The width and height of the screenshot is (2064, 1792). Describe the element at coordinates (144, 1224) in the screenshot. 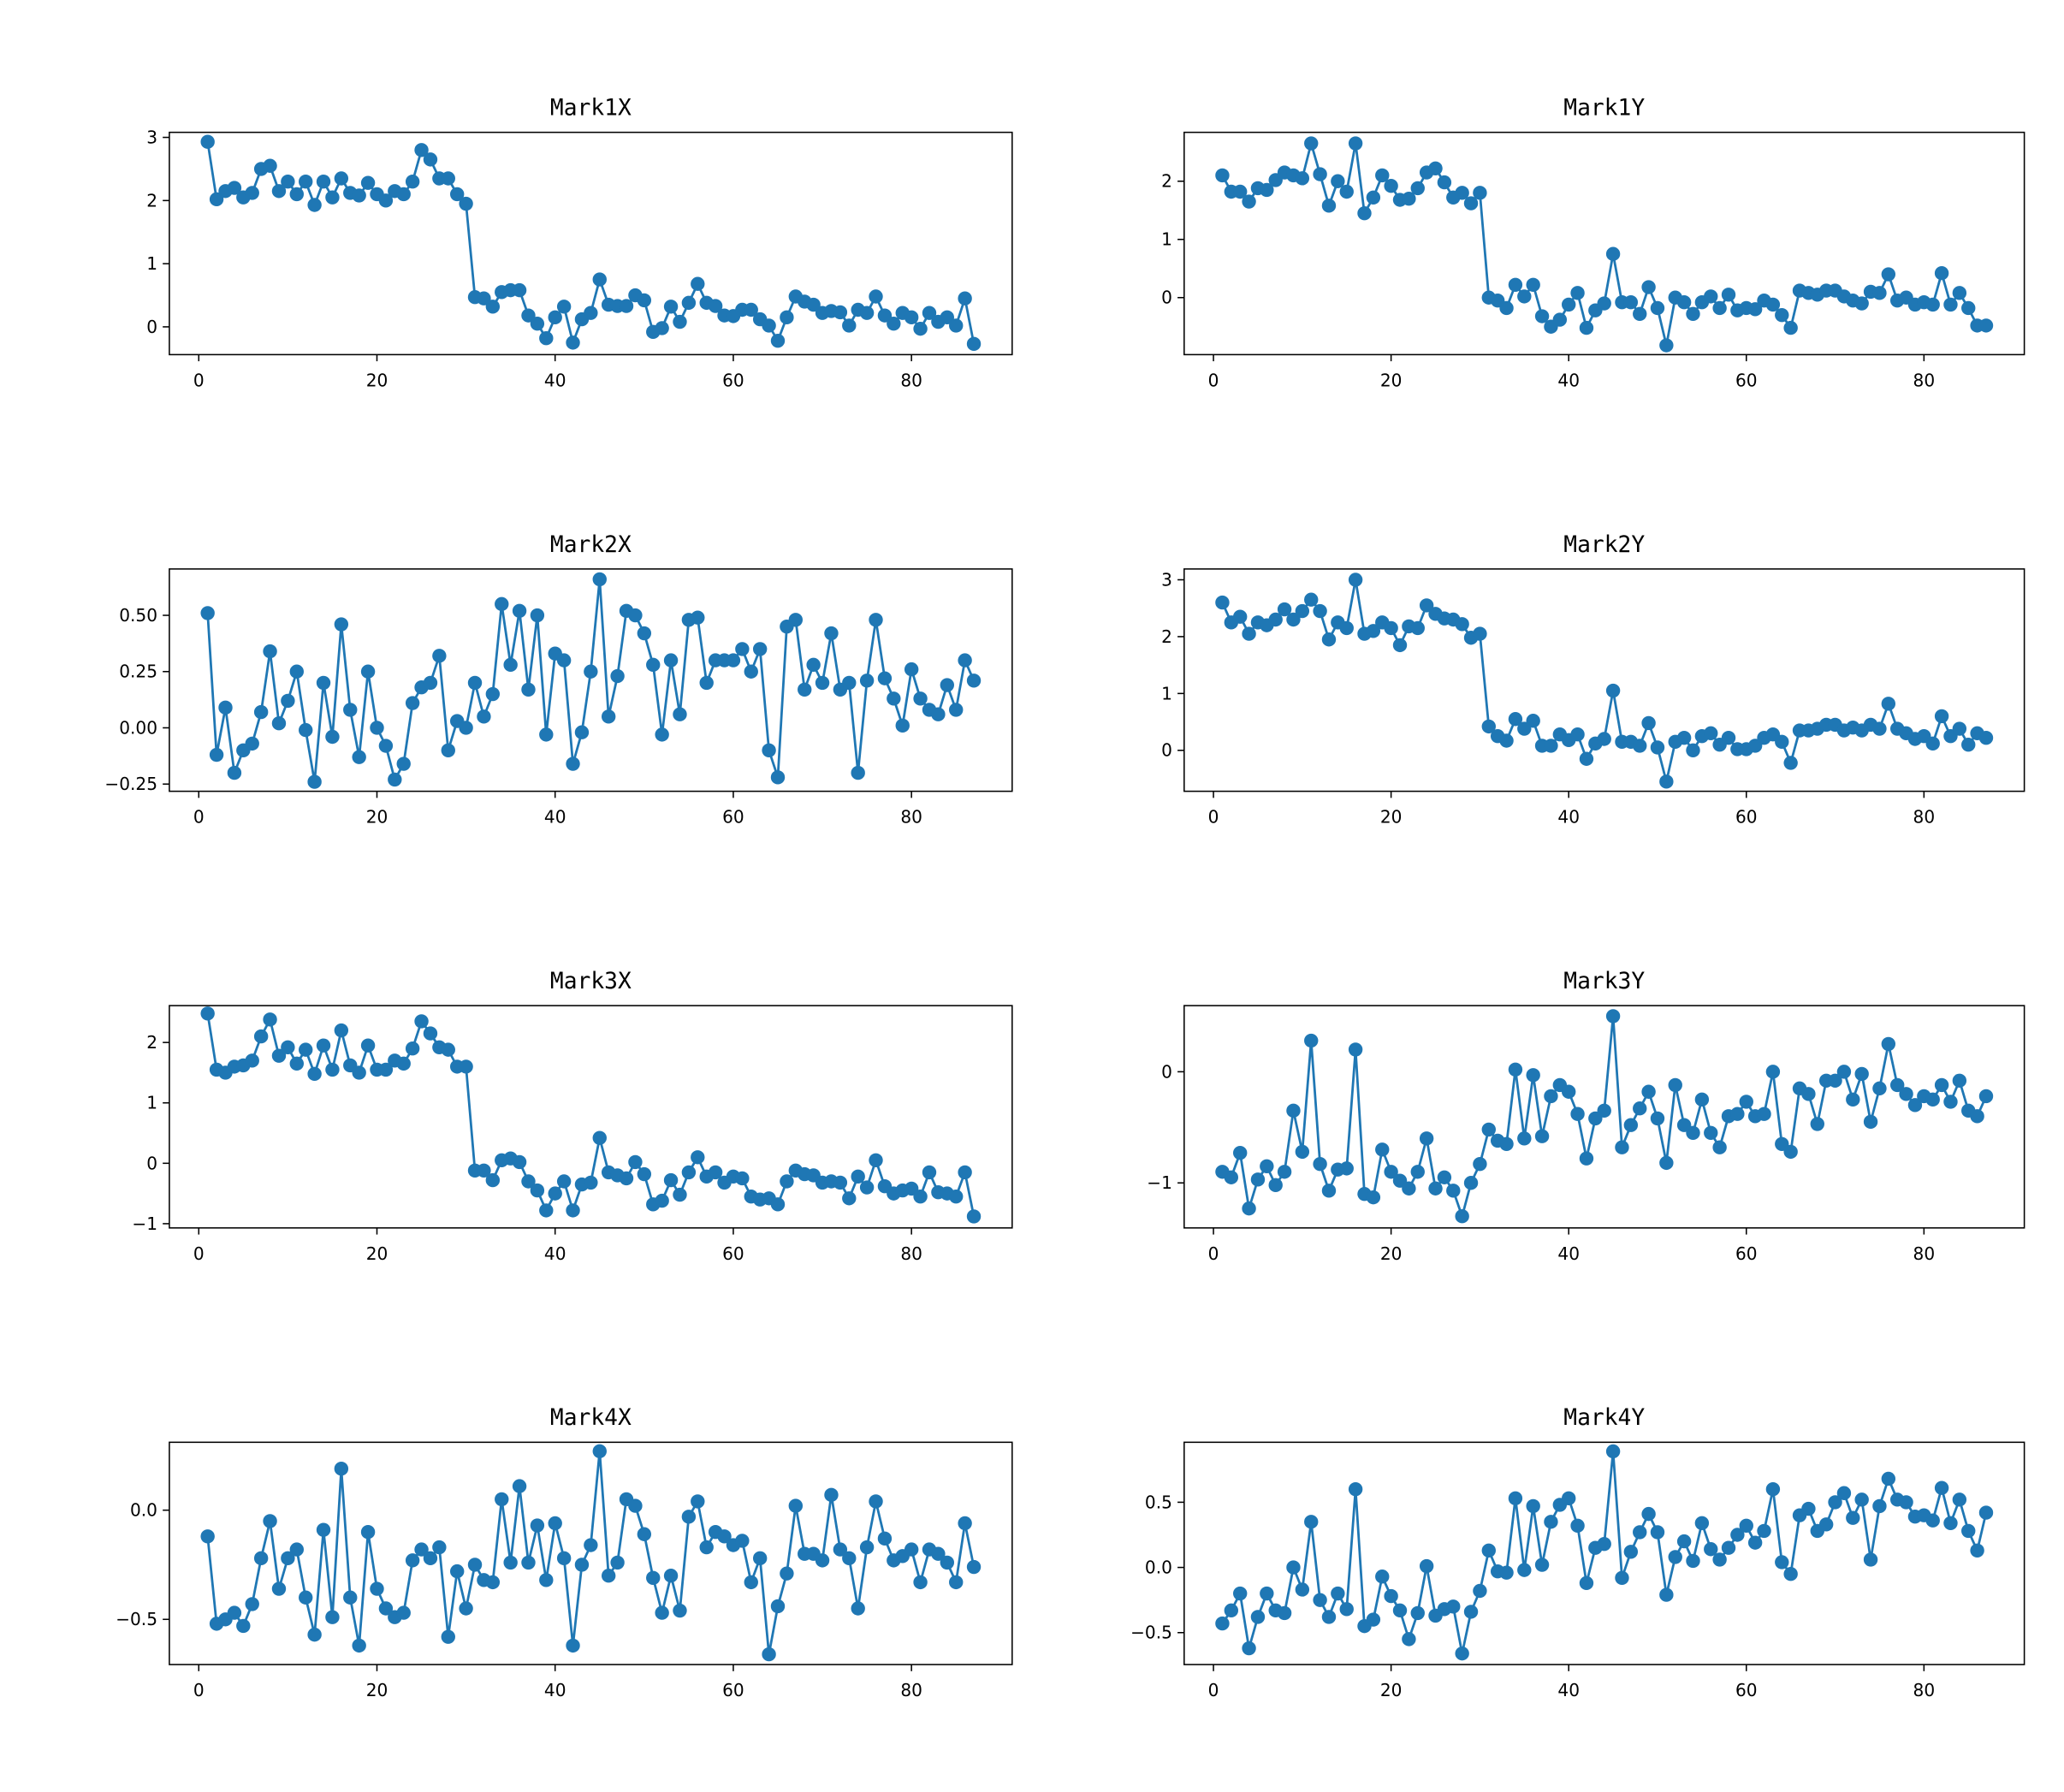

I see `y-tick-label: −1` at that location.